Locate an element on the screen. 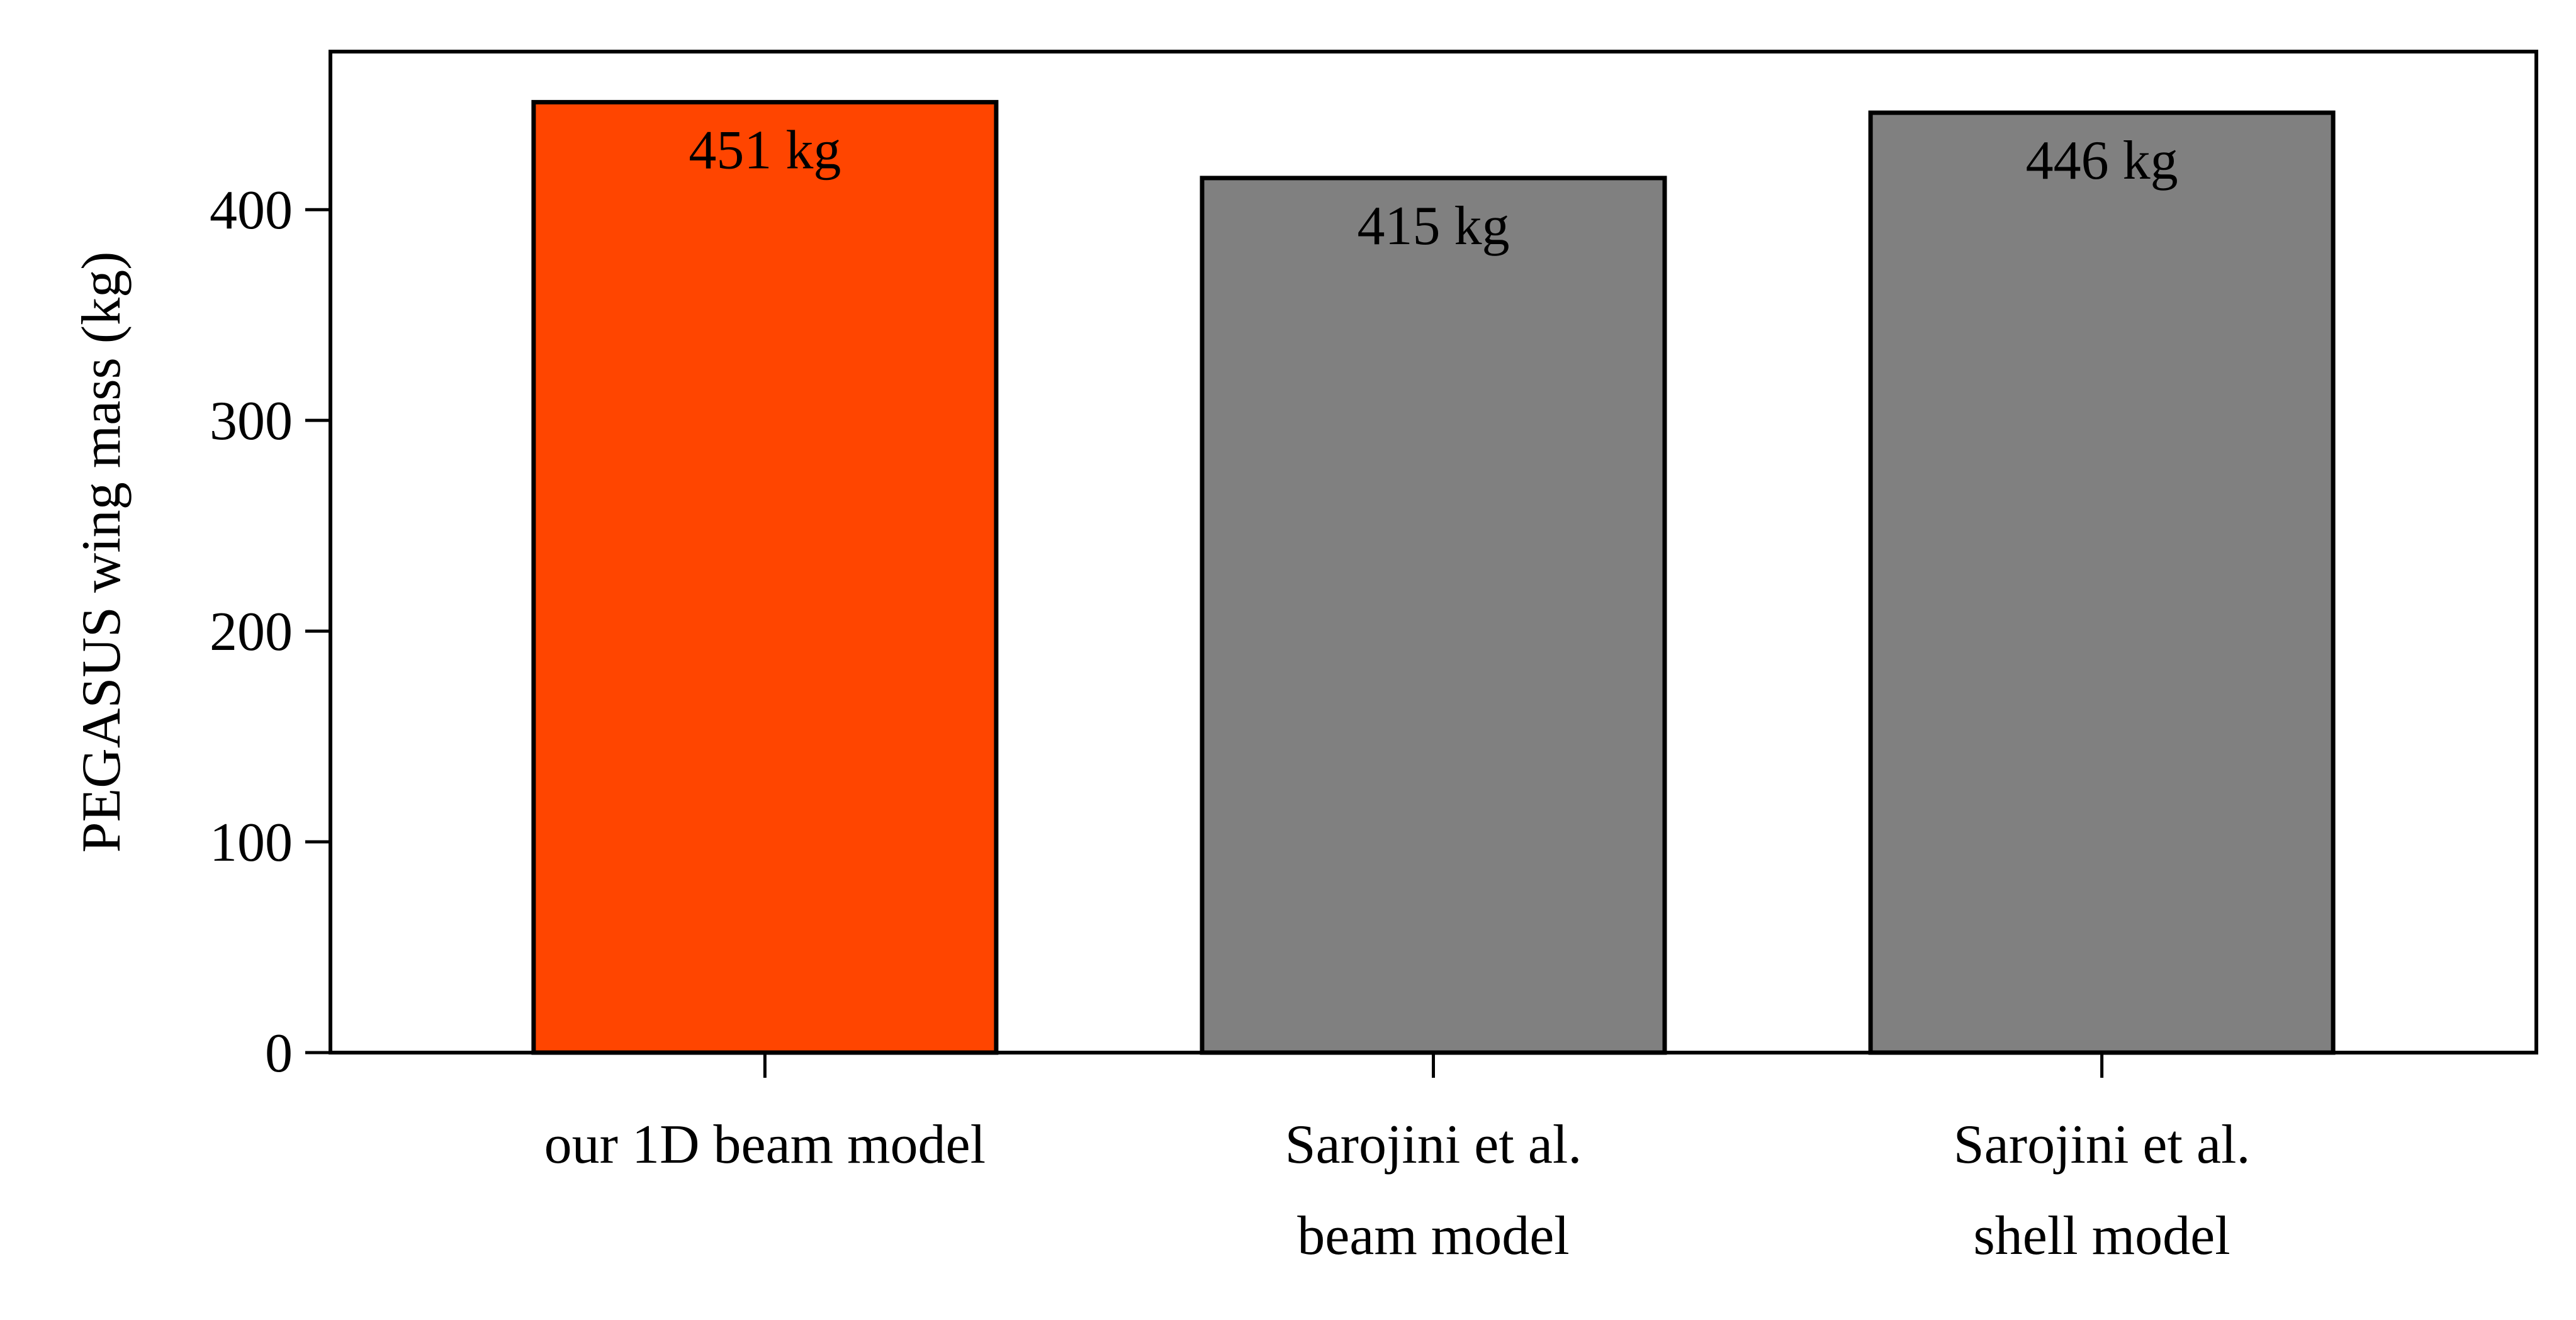 The image size is (2576, 1320). x-tick-label: Sarojini et al. beam model is located at coordinates (1433, 1190).